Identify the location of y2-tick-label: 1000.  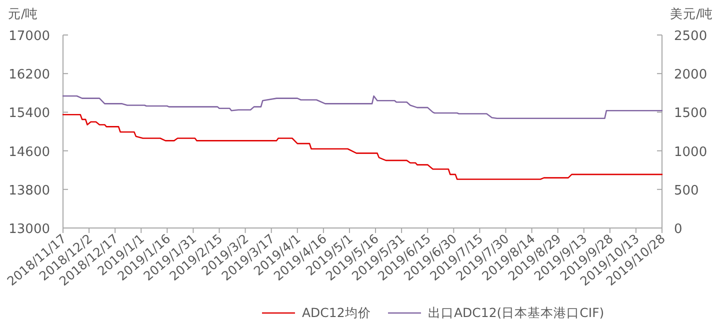
(691, 152).